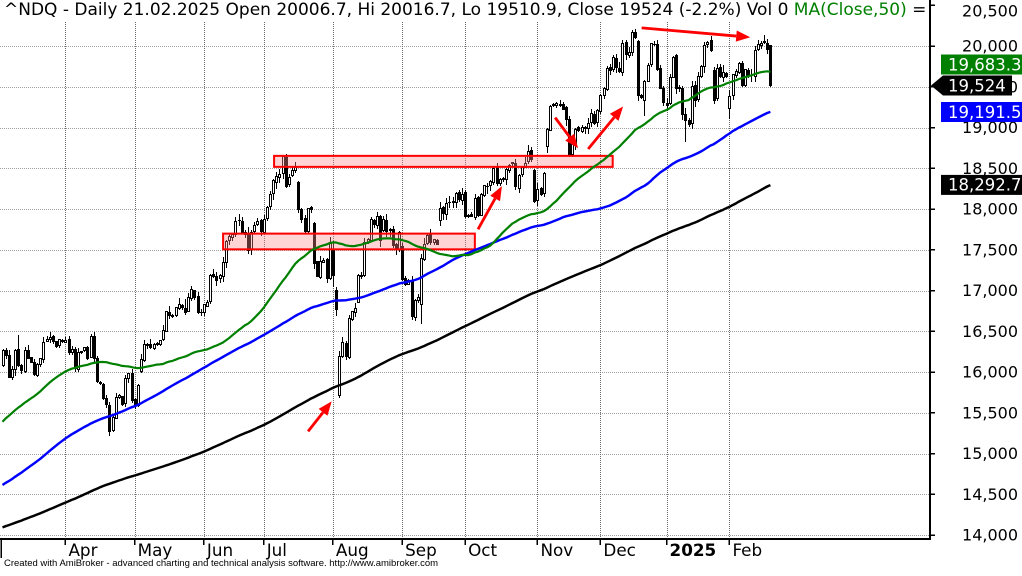 Image resolution: width=1022 pixels, height=576 pixels. Describe the element at coordinates (219, 550) in the screenshot. I see `x-axis-label: Jun` at that location.